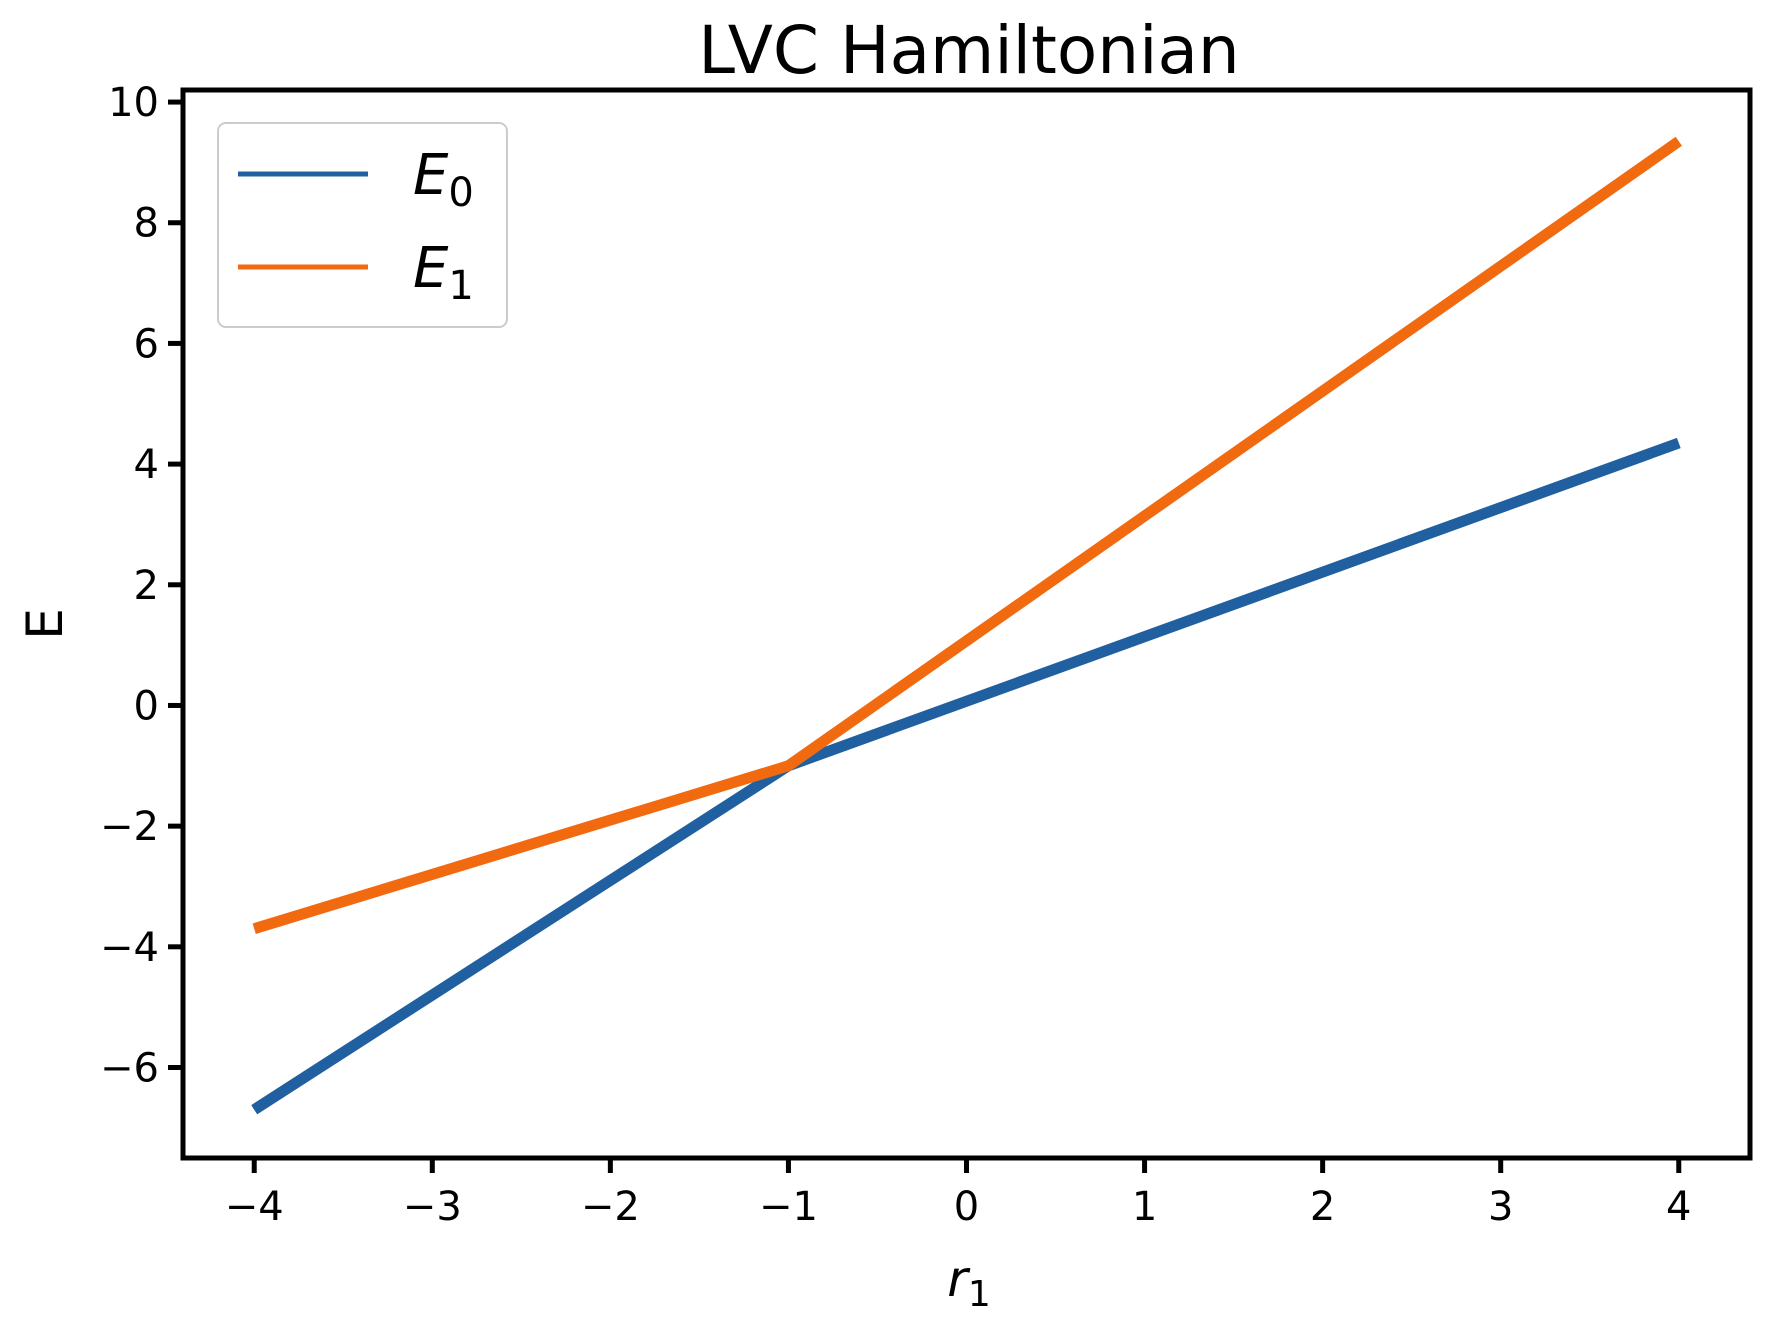 This screenshot has width=1773, height=1319. Describe the element at coordinates (362, 225) in the screenshot. I see `legend: E0 E1` at that location.